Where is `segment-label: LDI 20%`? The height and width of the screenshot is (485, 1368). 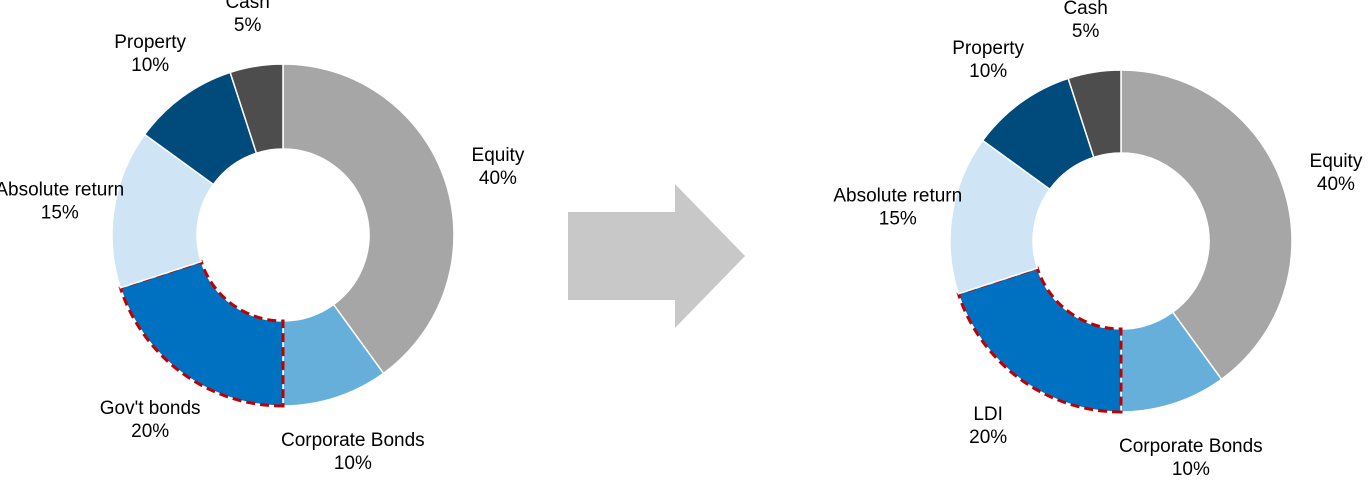 segment-label: LDI 20% is located at coordinates (988, 426).